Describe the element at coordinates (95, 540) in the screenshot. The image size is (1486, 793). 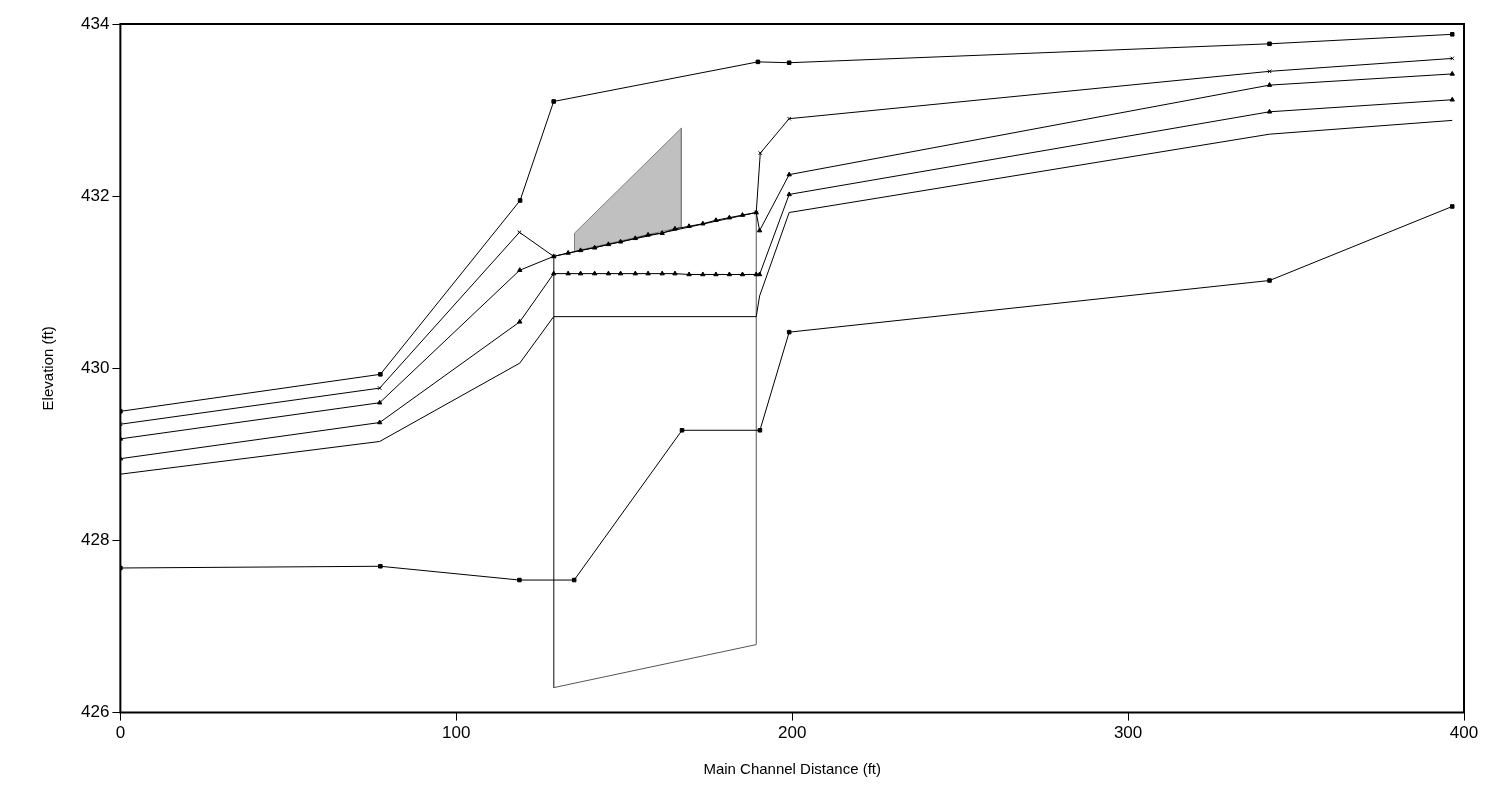
I see `y-tick-label: 428` at that location.